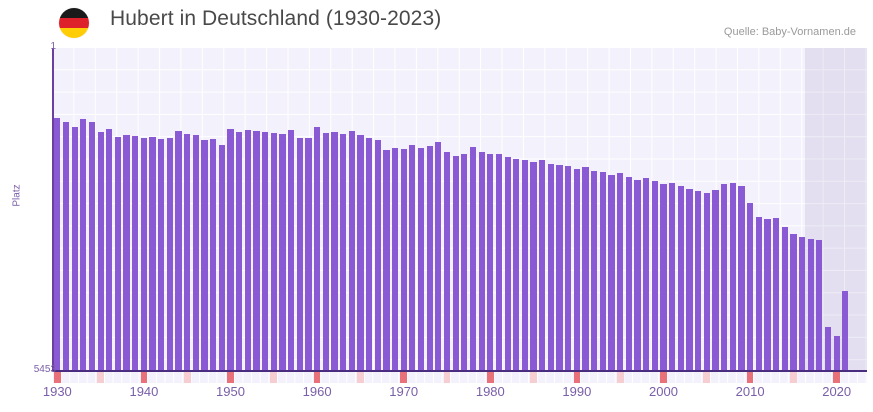 This screenshot has height=412, width=873. I want to click on bar-1943, so click(170, 253).